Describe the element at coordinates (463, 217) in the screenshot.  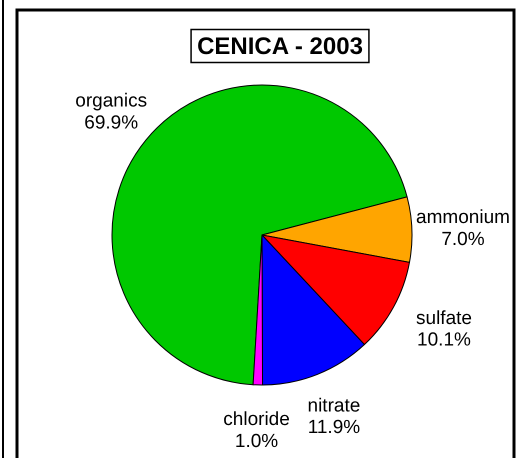
I see `slice-label: ammonium` at that location.